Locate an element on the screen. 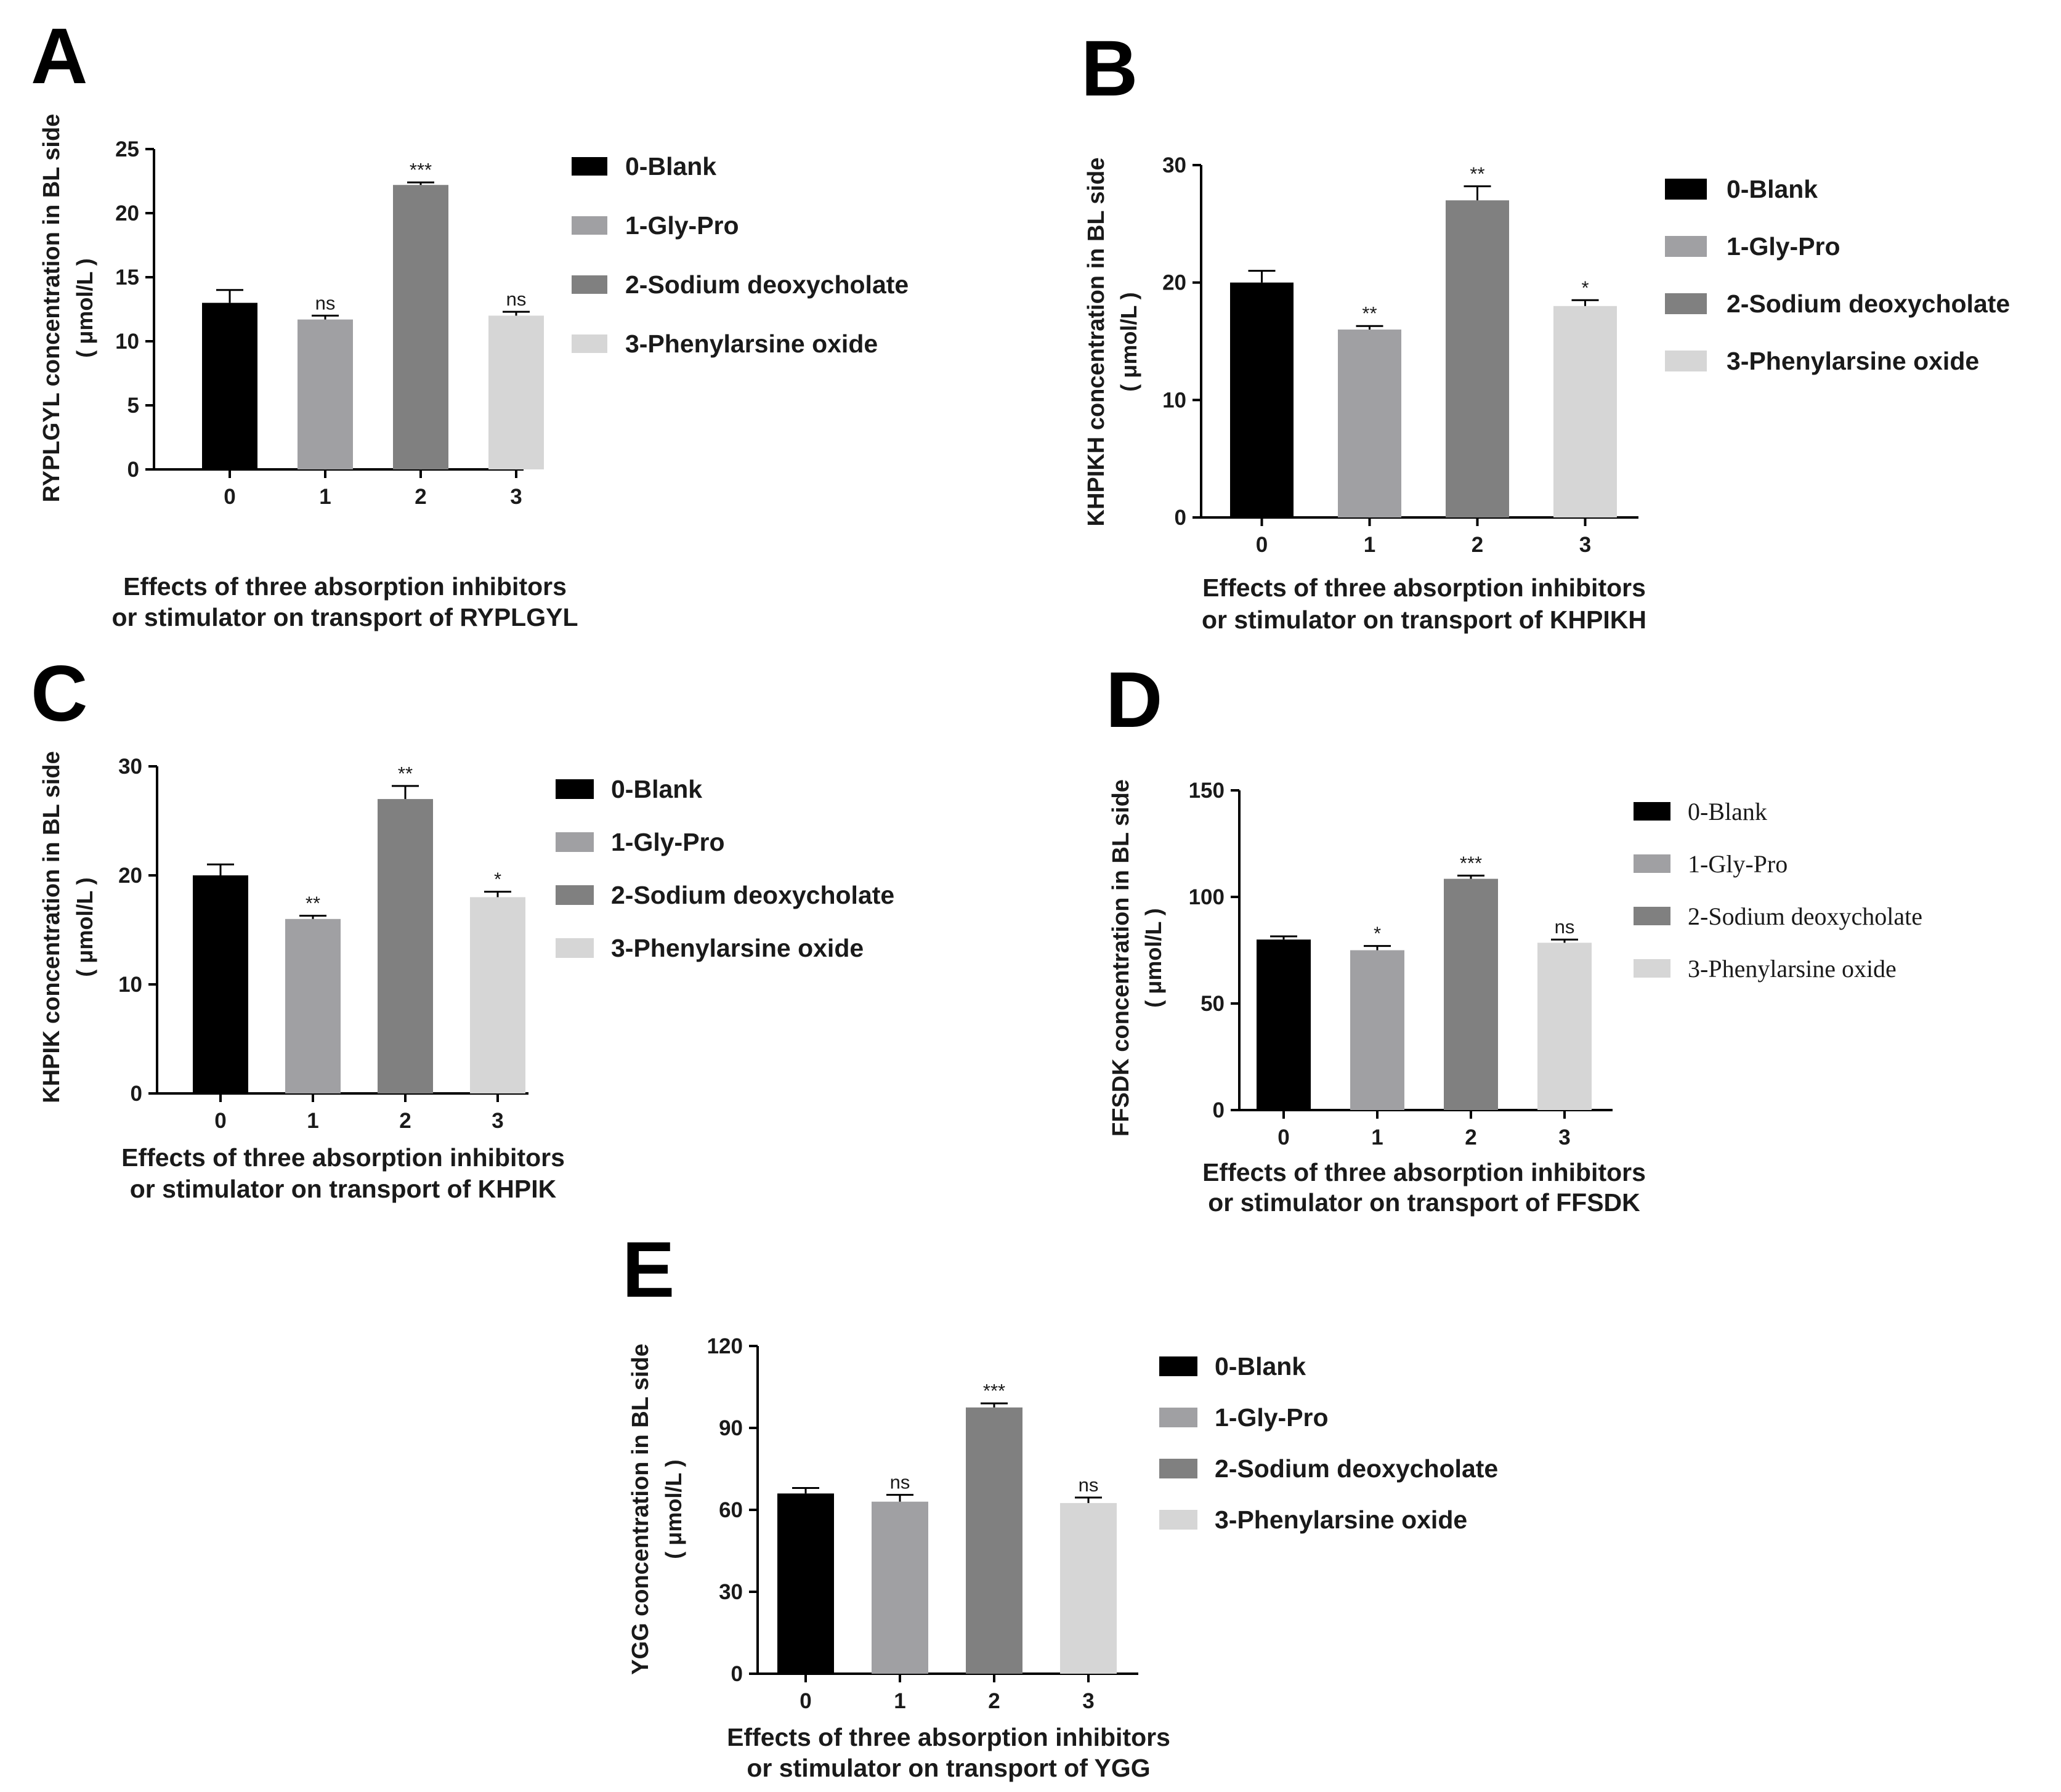 Image resolution: width=2061 pixels, height=1792 pixels. y-tick-label: 10 is located at coordinates (127, 342).